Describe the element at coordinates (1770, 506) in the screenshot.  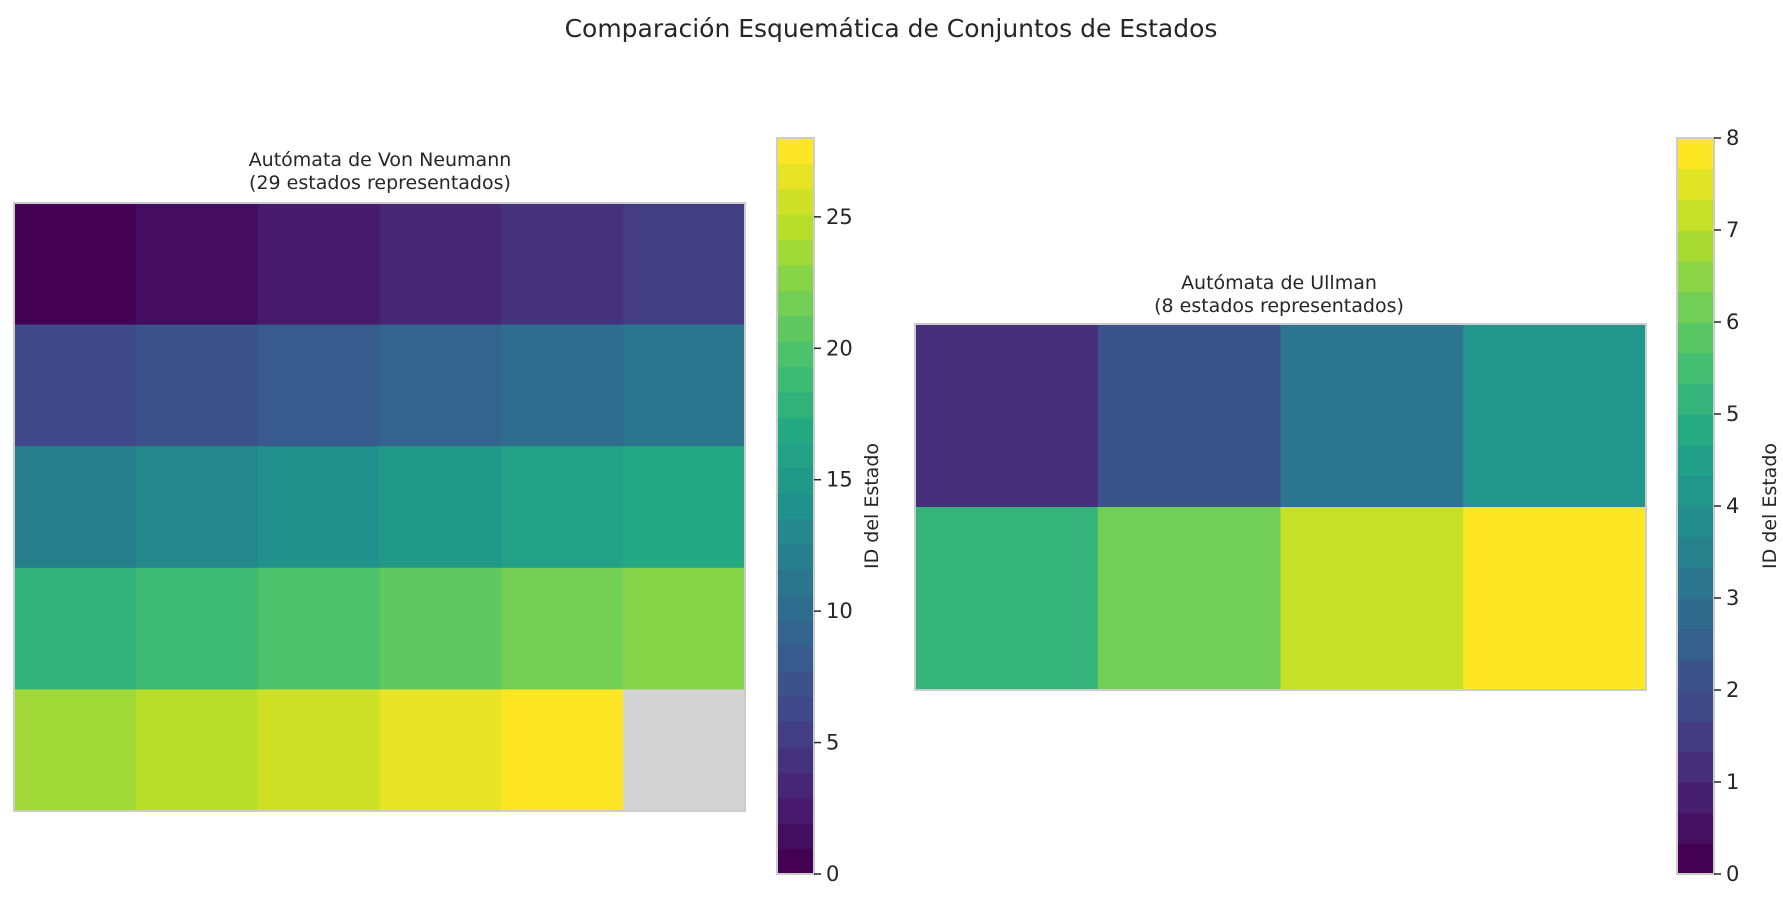
I see `ullman-colorbar-label: ID del Estado` at that location.